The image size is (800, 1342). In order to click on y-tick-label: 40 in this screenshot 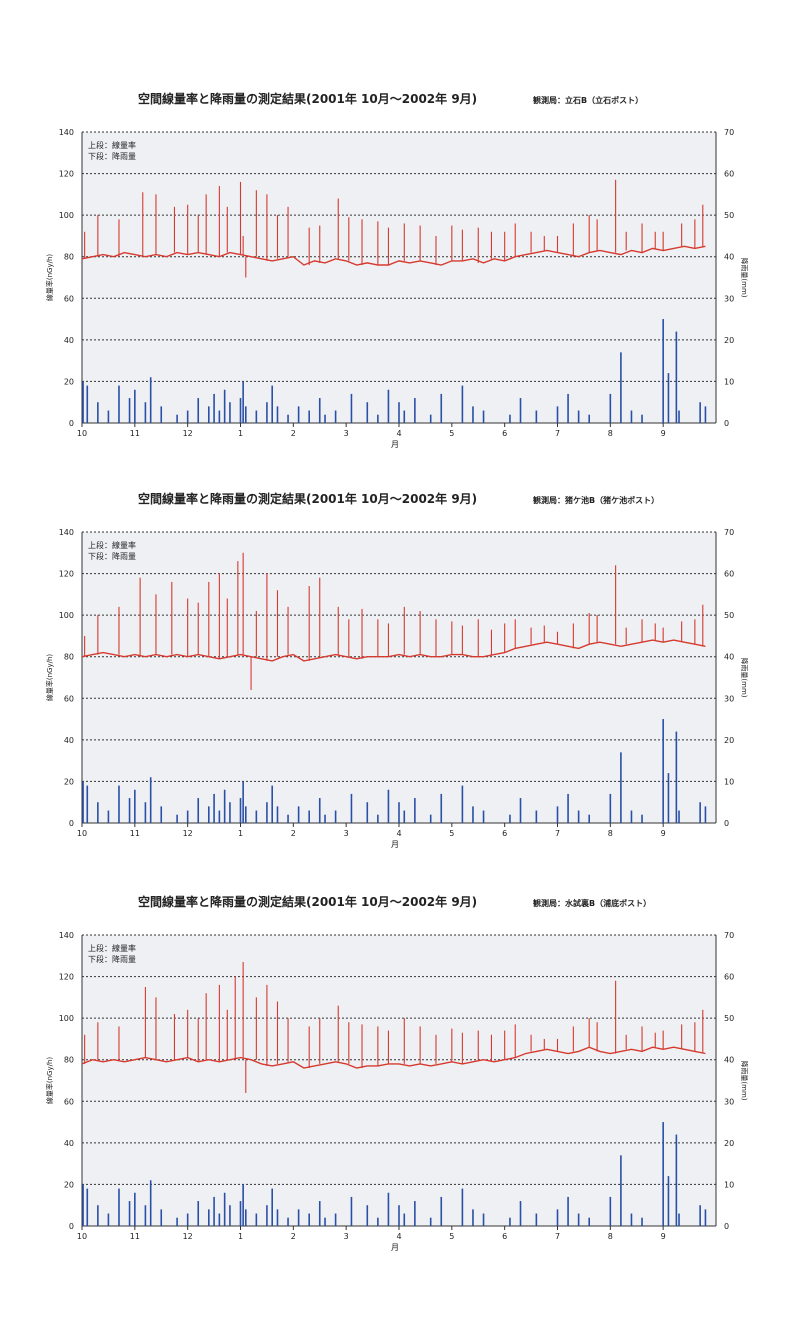, I will do `click(69, 740)`.